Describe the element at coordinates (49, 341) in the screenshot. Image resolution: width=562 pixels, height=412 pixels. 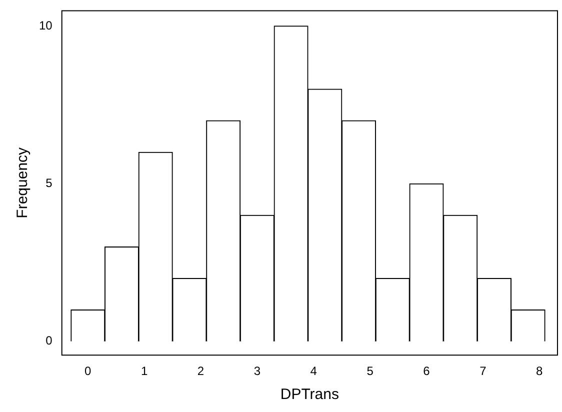
I see `y-tick-label: 0` at that location.